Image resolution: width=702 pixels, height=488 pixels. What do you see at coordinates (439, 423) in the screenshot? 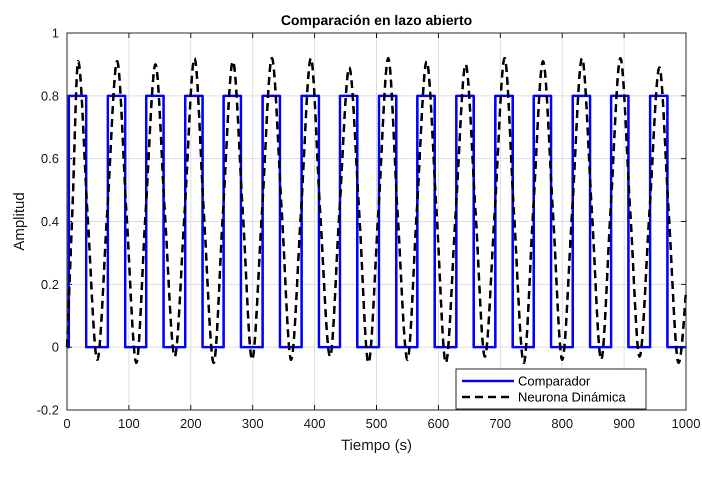
I see `x-tick-label: 600` at bounding box center [439, 423].